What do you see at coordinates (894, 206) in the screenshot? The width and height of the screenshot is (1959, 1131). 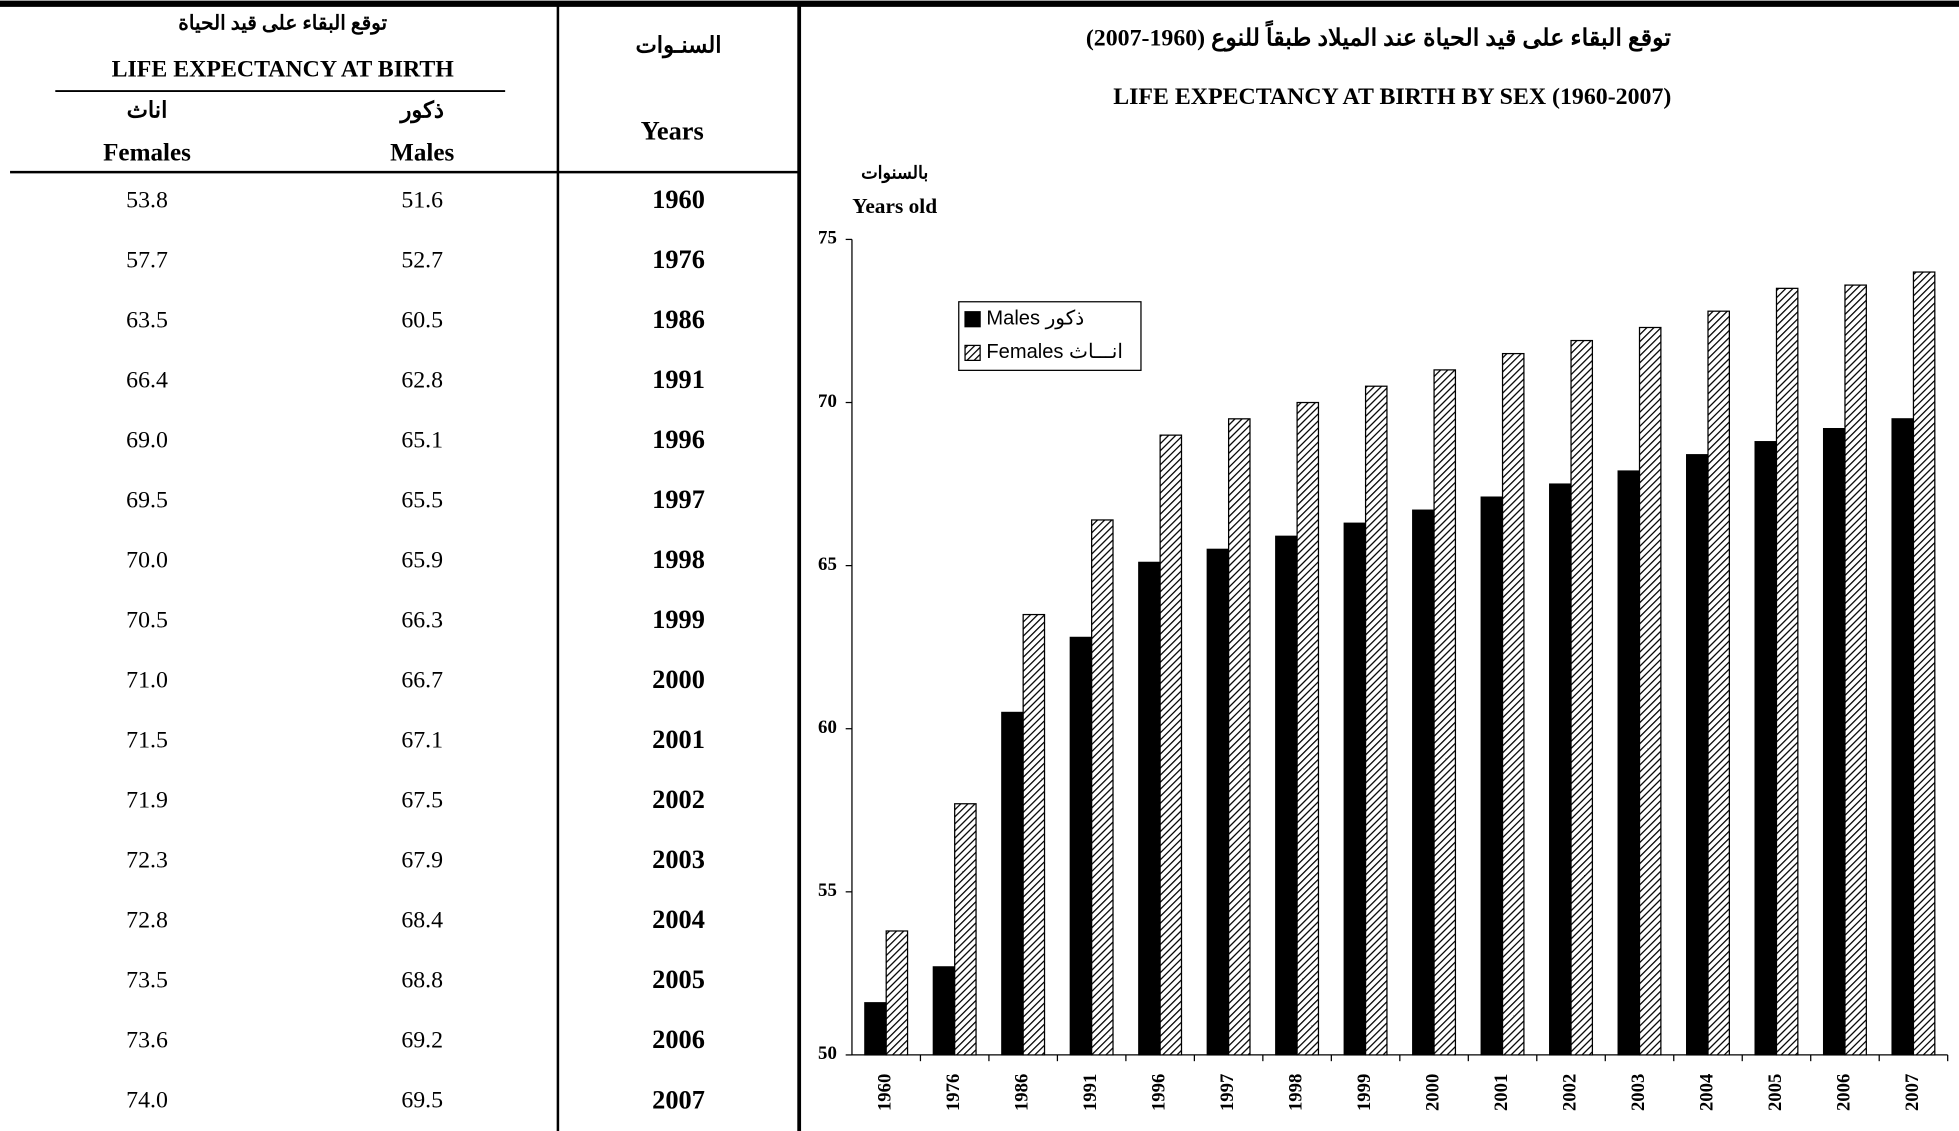 I see `y-axis-title: Years old` at bounding box center [894, 206].